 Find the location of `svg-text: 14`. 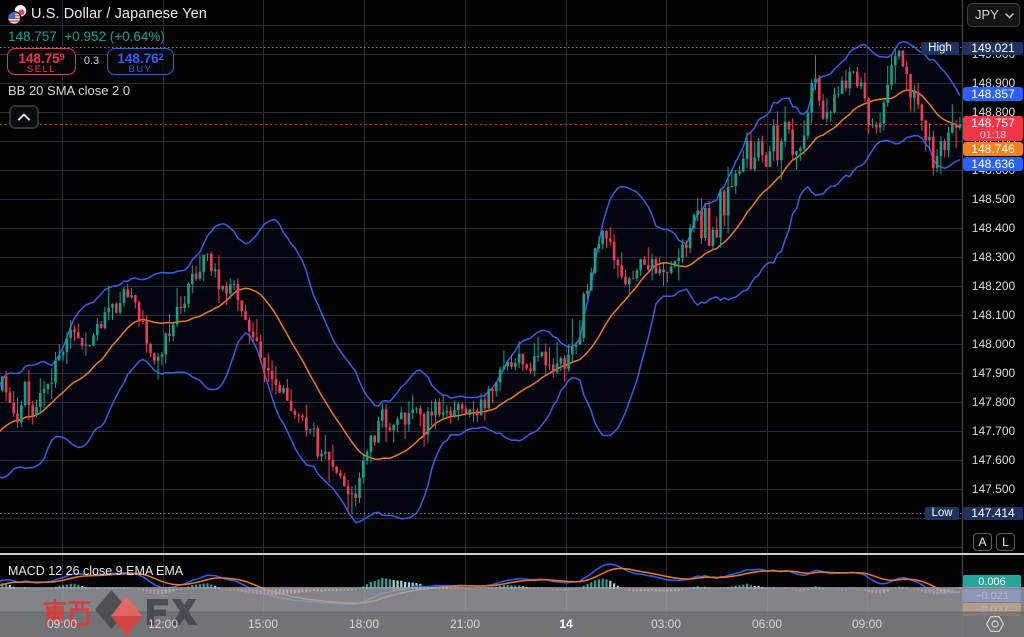

svg-text: 14 is located at coordinates (566, 624).